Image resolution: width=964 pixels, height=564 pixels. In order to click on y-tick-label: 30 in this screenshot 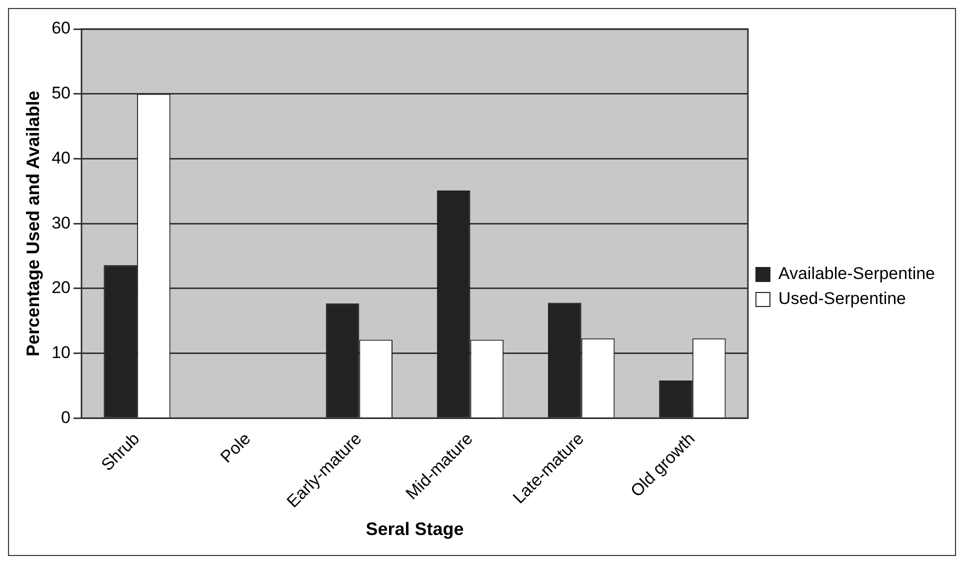, I will do `click(61, 222)`.